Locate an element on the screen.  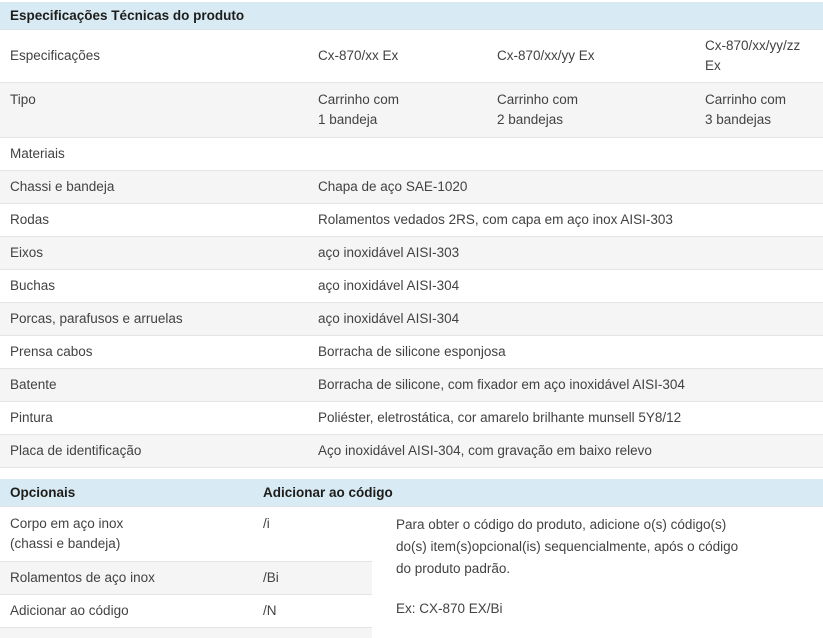
table-row-corpo-inox: Corpo em aço inox (chassi e bandeja) /i is located at coordinates (186, 534).